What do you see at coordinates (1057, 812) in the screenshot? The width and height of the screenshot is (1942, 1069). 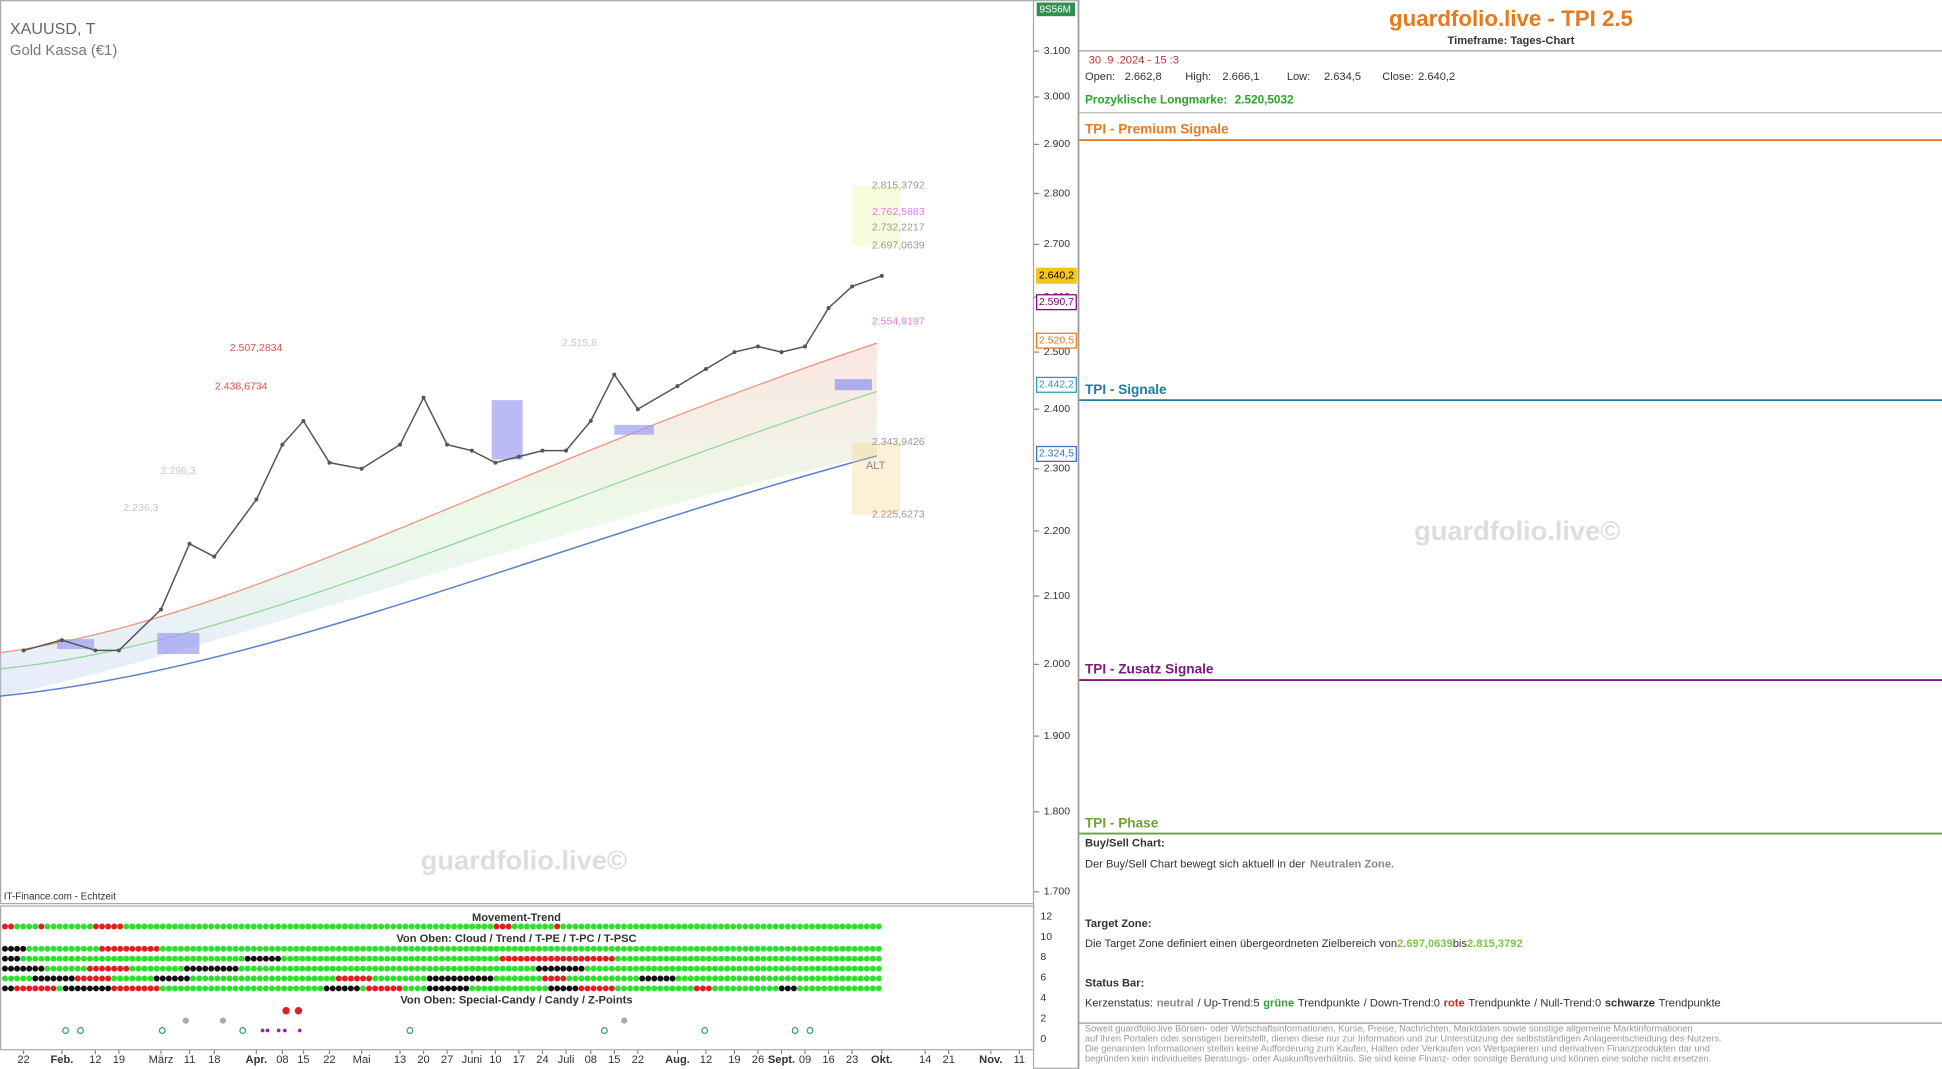 I see `y-tick-label: 1.800` at bounding box center [1057, 812].